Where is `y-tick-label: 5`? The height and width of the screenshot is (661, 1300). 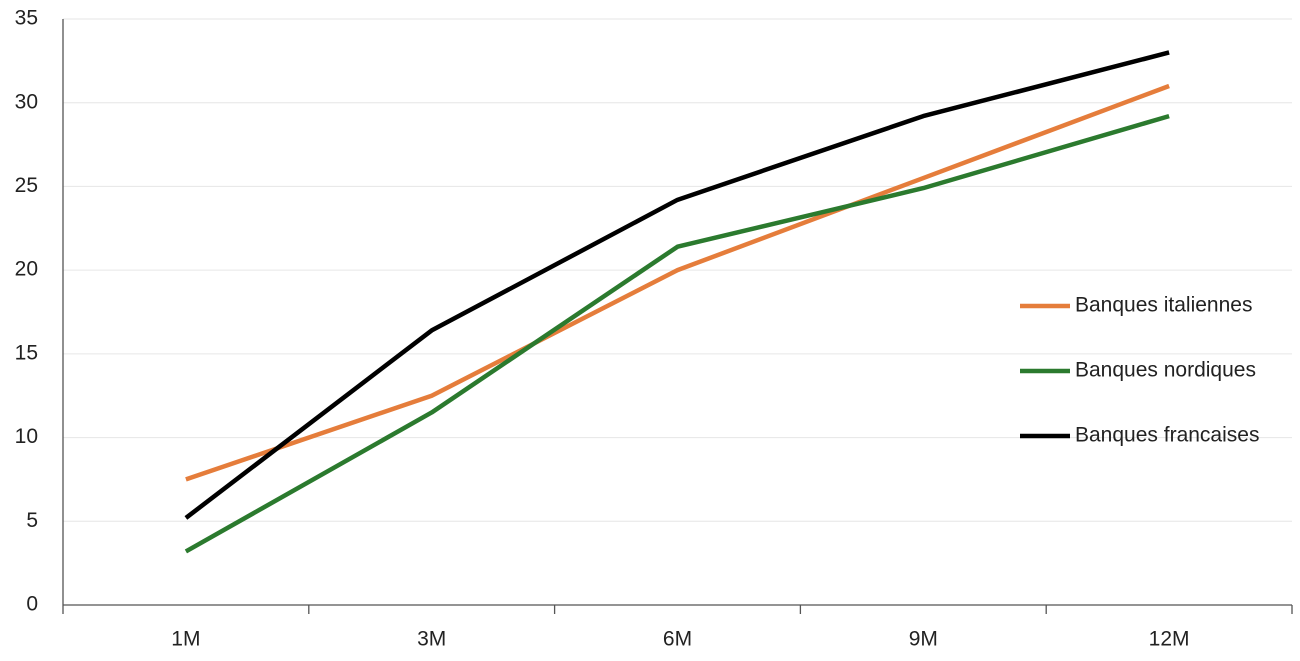
y-tick-label: 5 is located at coordinates (32, 520).